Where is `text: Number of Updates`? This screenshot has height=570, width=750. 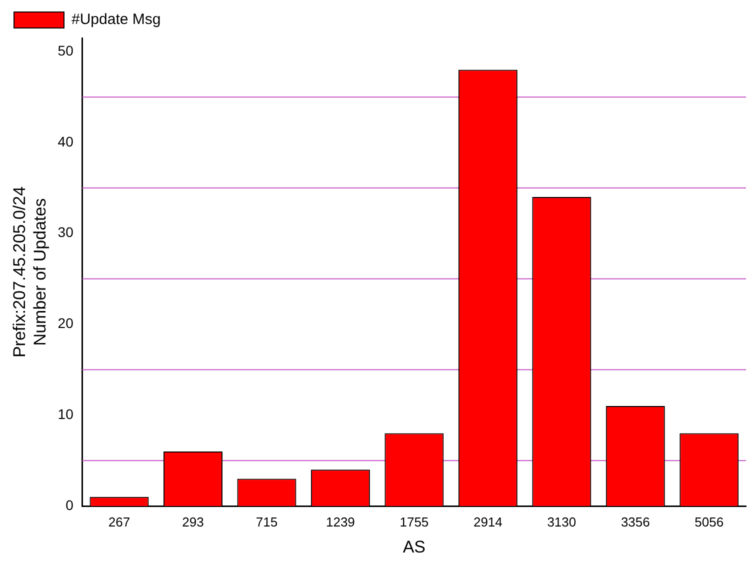
text: Number of Updates is located at coordinates (40, 272).